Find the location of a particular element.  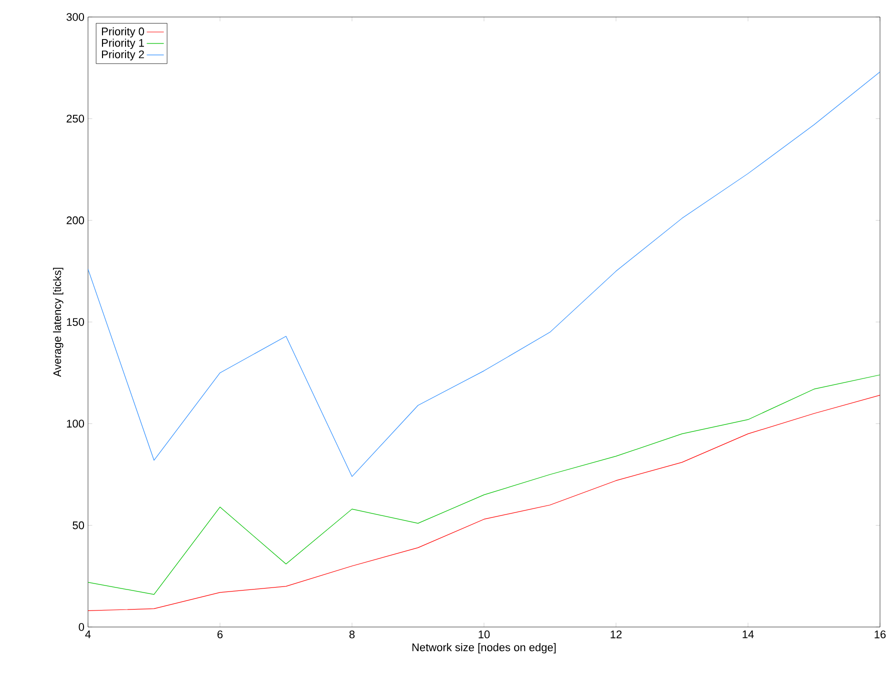

y-tick-label: 150 is located at coordinates (75, 322).